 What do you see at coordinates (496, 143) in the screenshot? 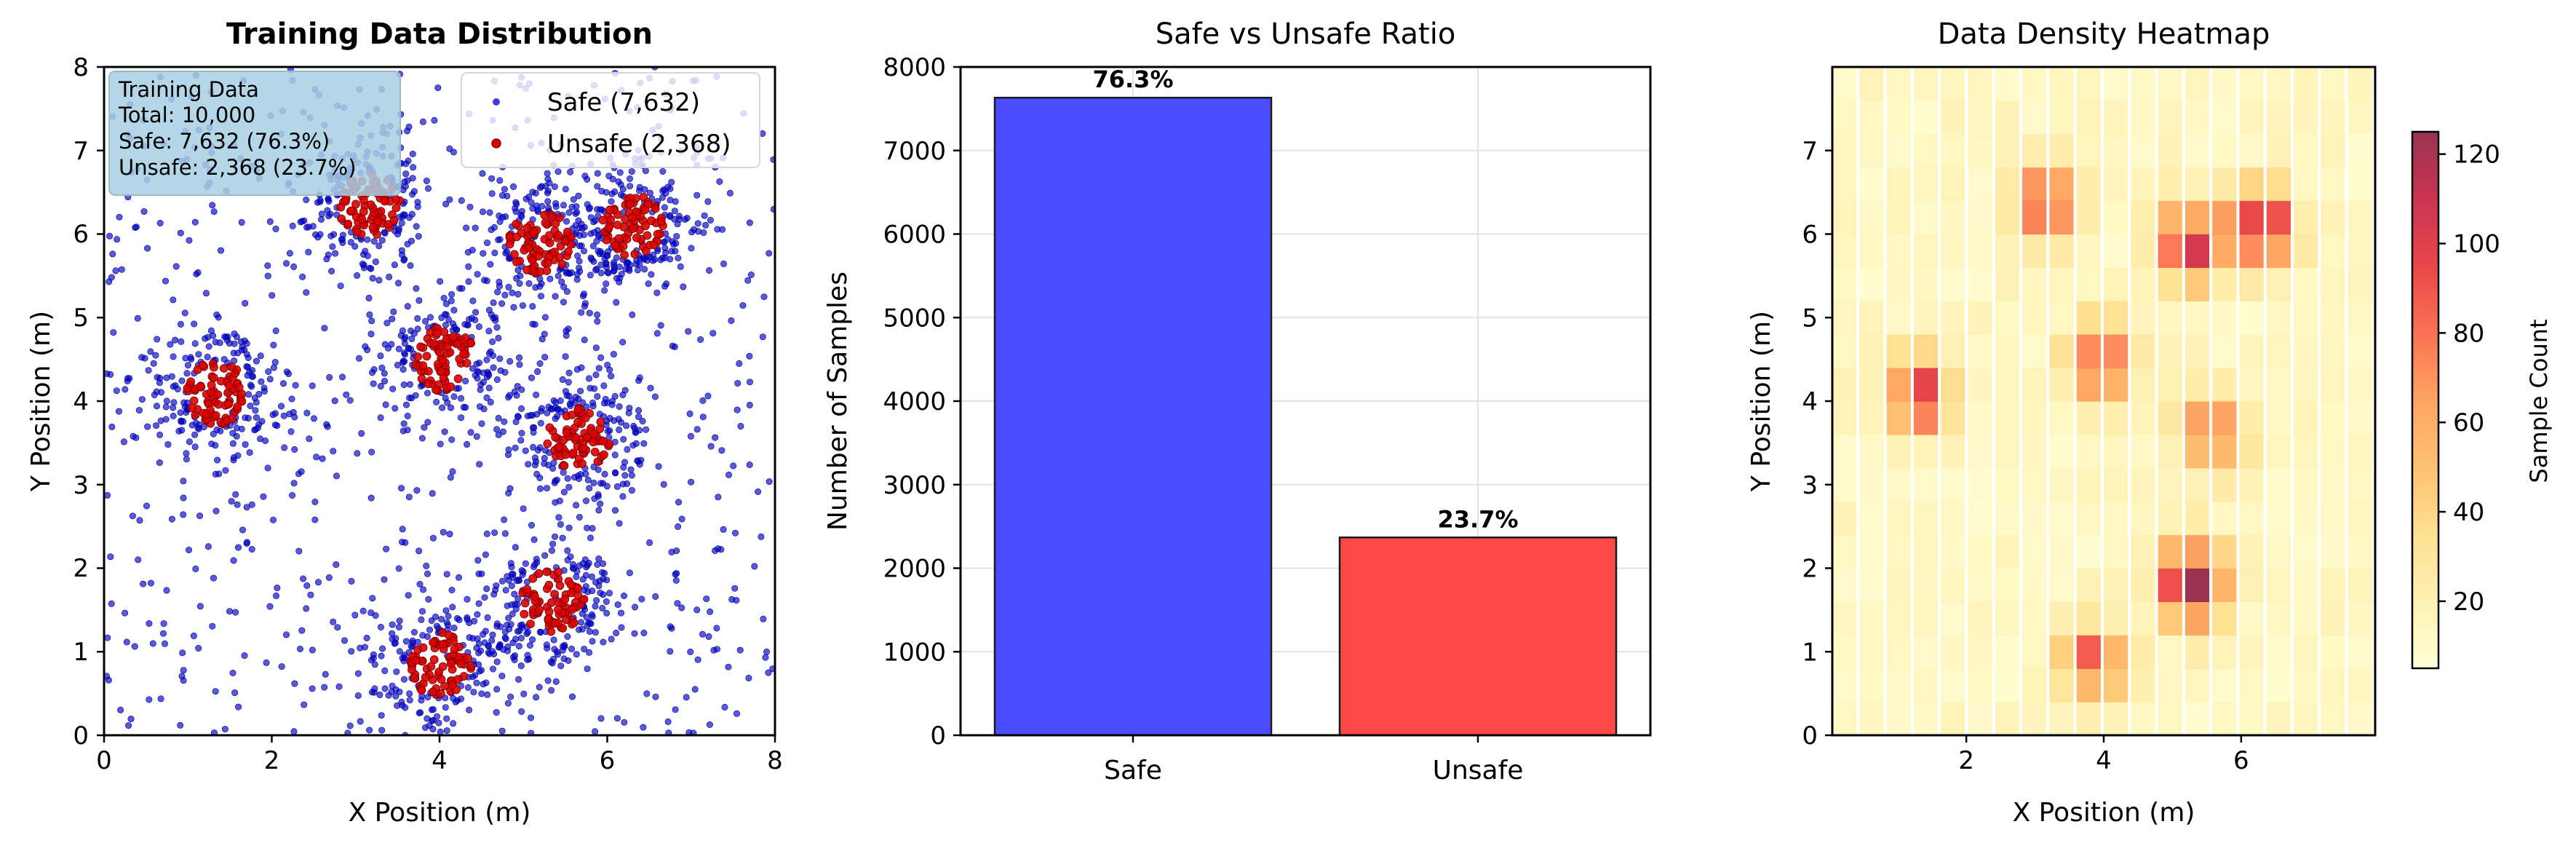
I see `legend-unsafe-marker` at bounding box center [496, 143].